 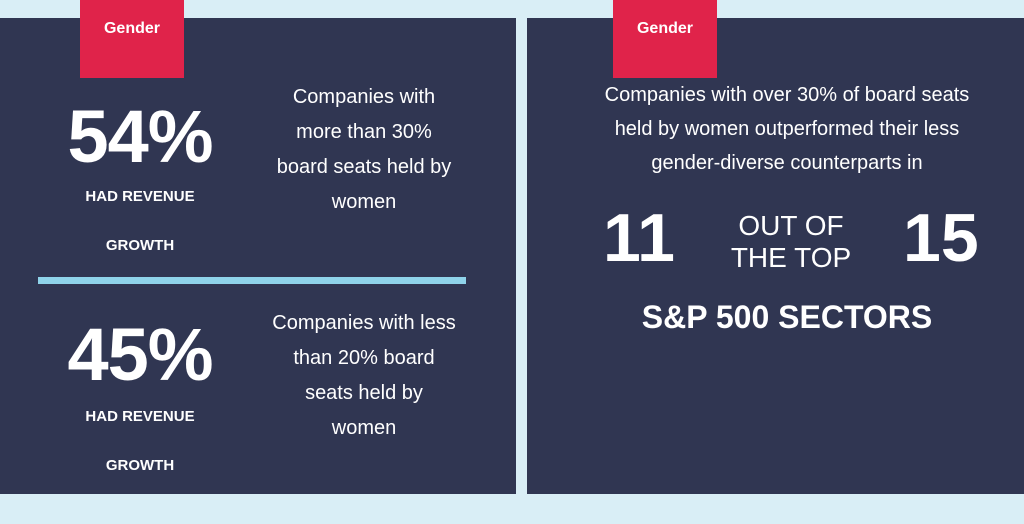 What do you see at coordinates (364, 132) in the screenshot?
I see `description-line: more than 30%` at bounding box center [364, 132].